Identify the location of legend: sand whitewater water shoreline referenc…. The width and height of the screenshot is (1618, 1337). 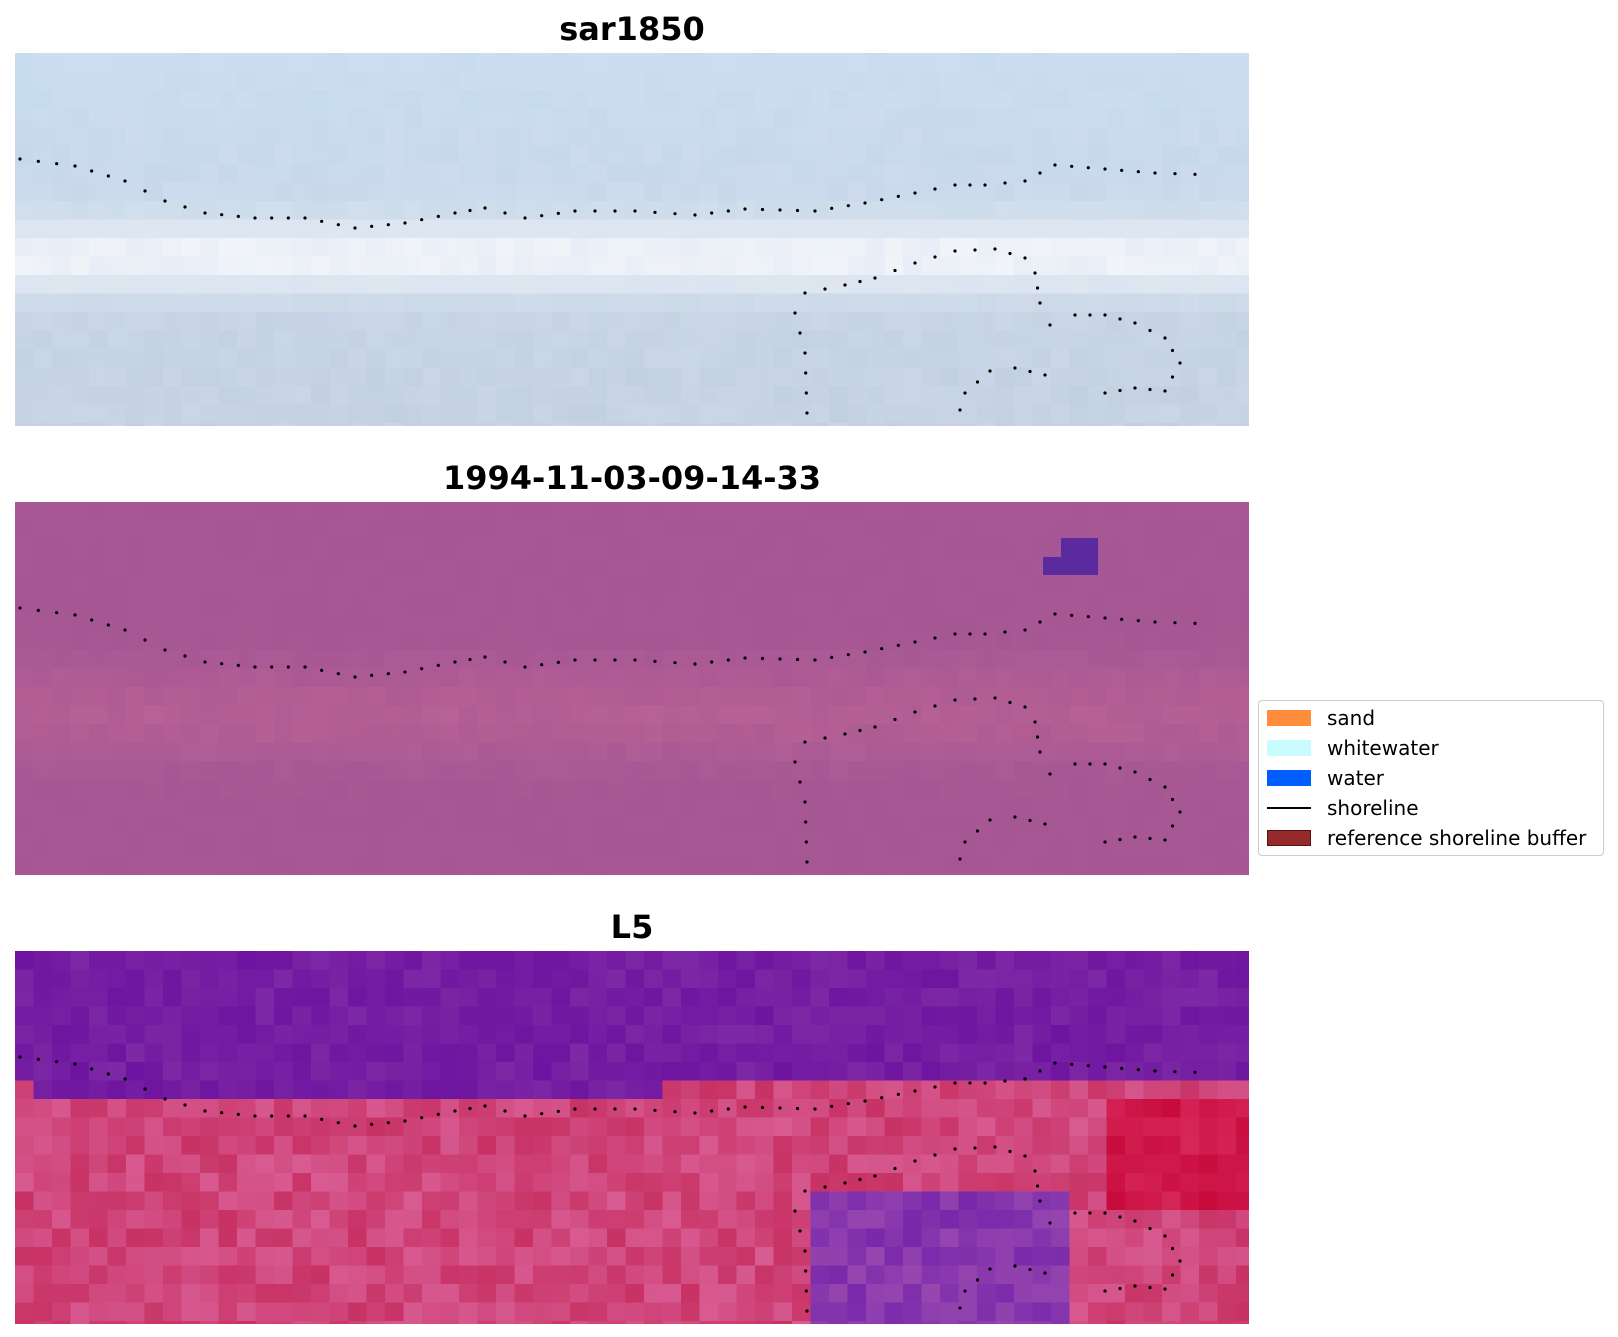
(1431, 778).